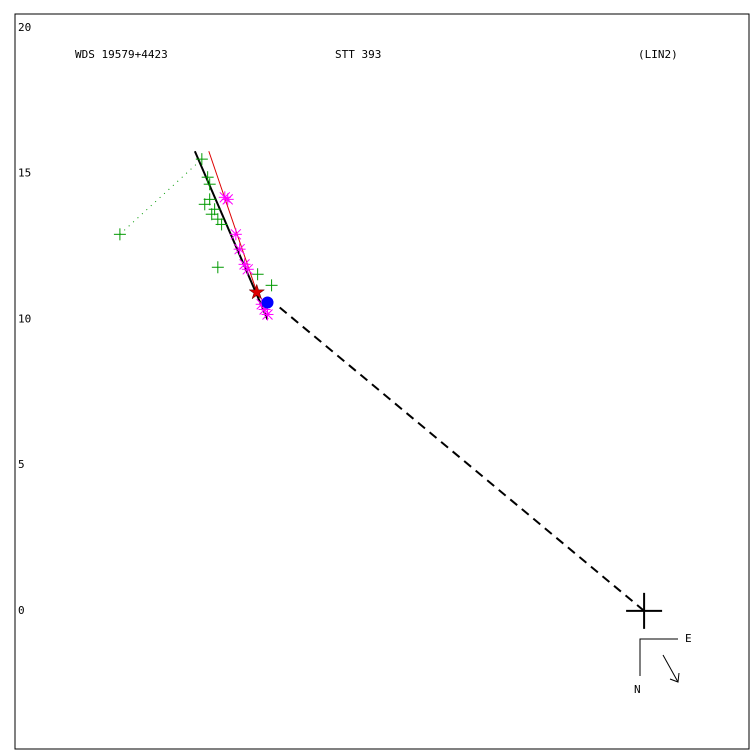 The height and width of the screenshot is (754, 750). I want to click on y-tick-label: 20, so click(24, 27).